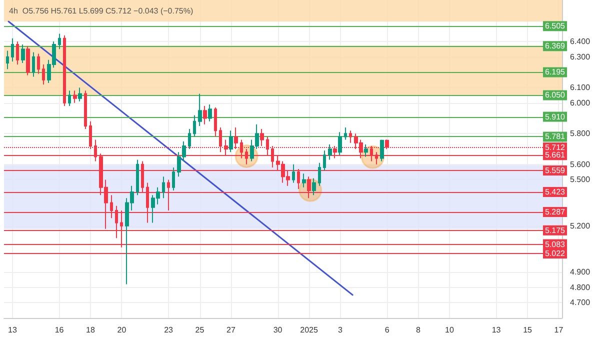  Describe the element at coordinates (555, 117) in the screenshot. I see `ref-line-label: 5.910` at that location.